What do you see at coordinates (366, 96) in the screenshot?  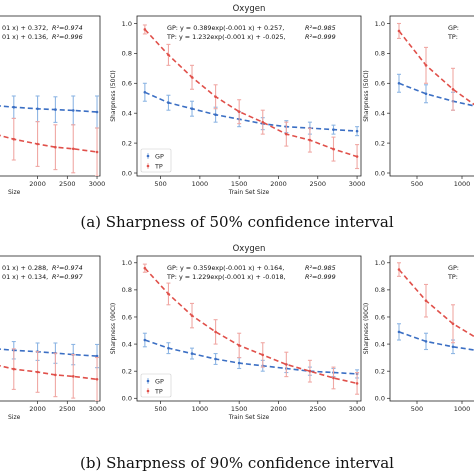 I see `y-axis-label: Sharpness (50CI)` at bounding box center [366, 96].